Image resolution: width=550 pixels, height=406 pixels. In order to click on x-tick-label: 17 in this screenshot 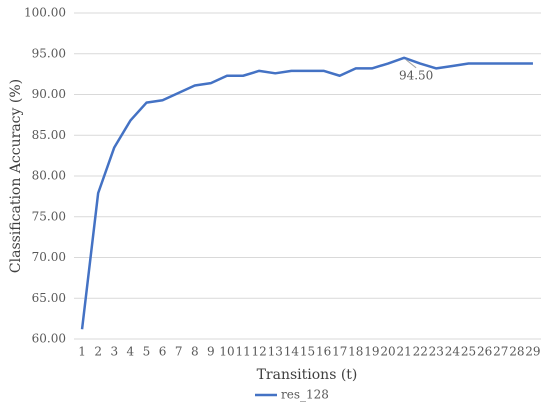, I will do `click(339, 352)`.